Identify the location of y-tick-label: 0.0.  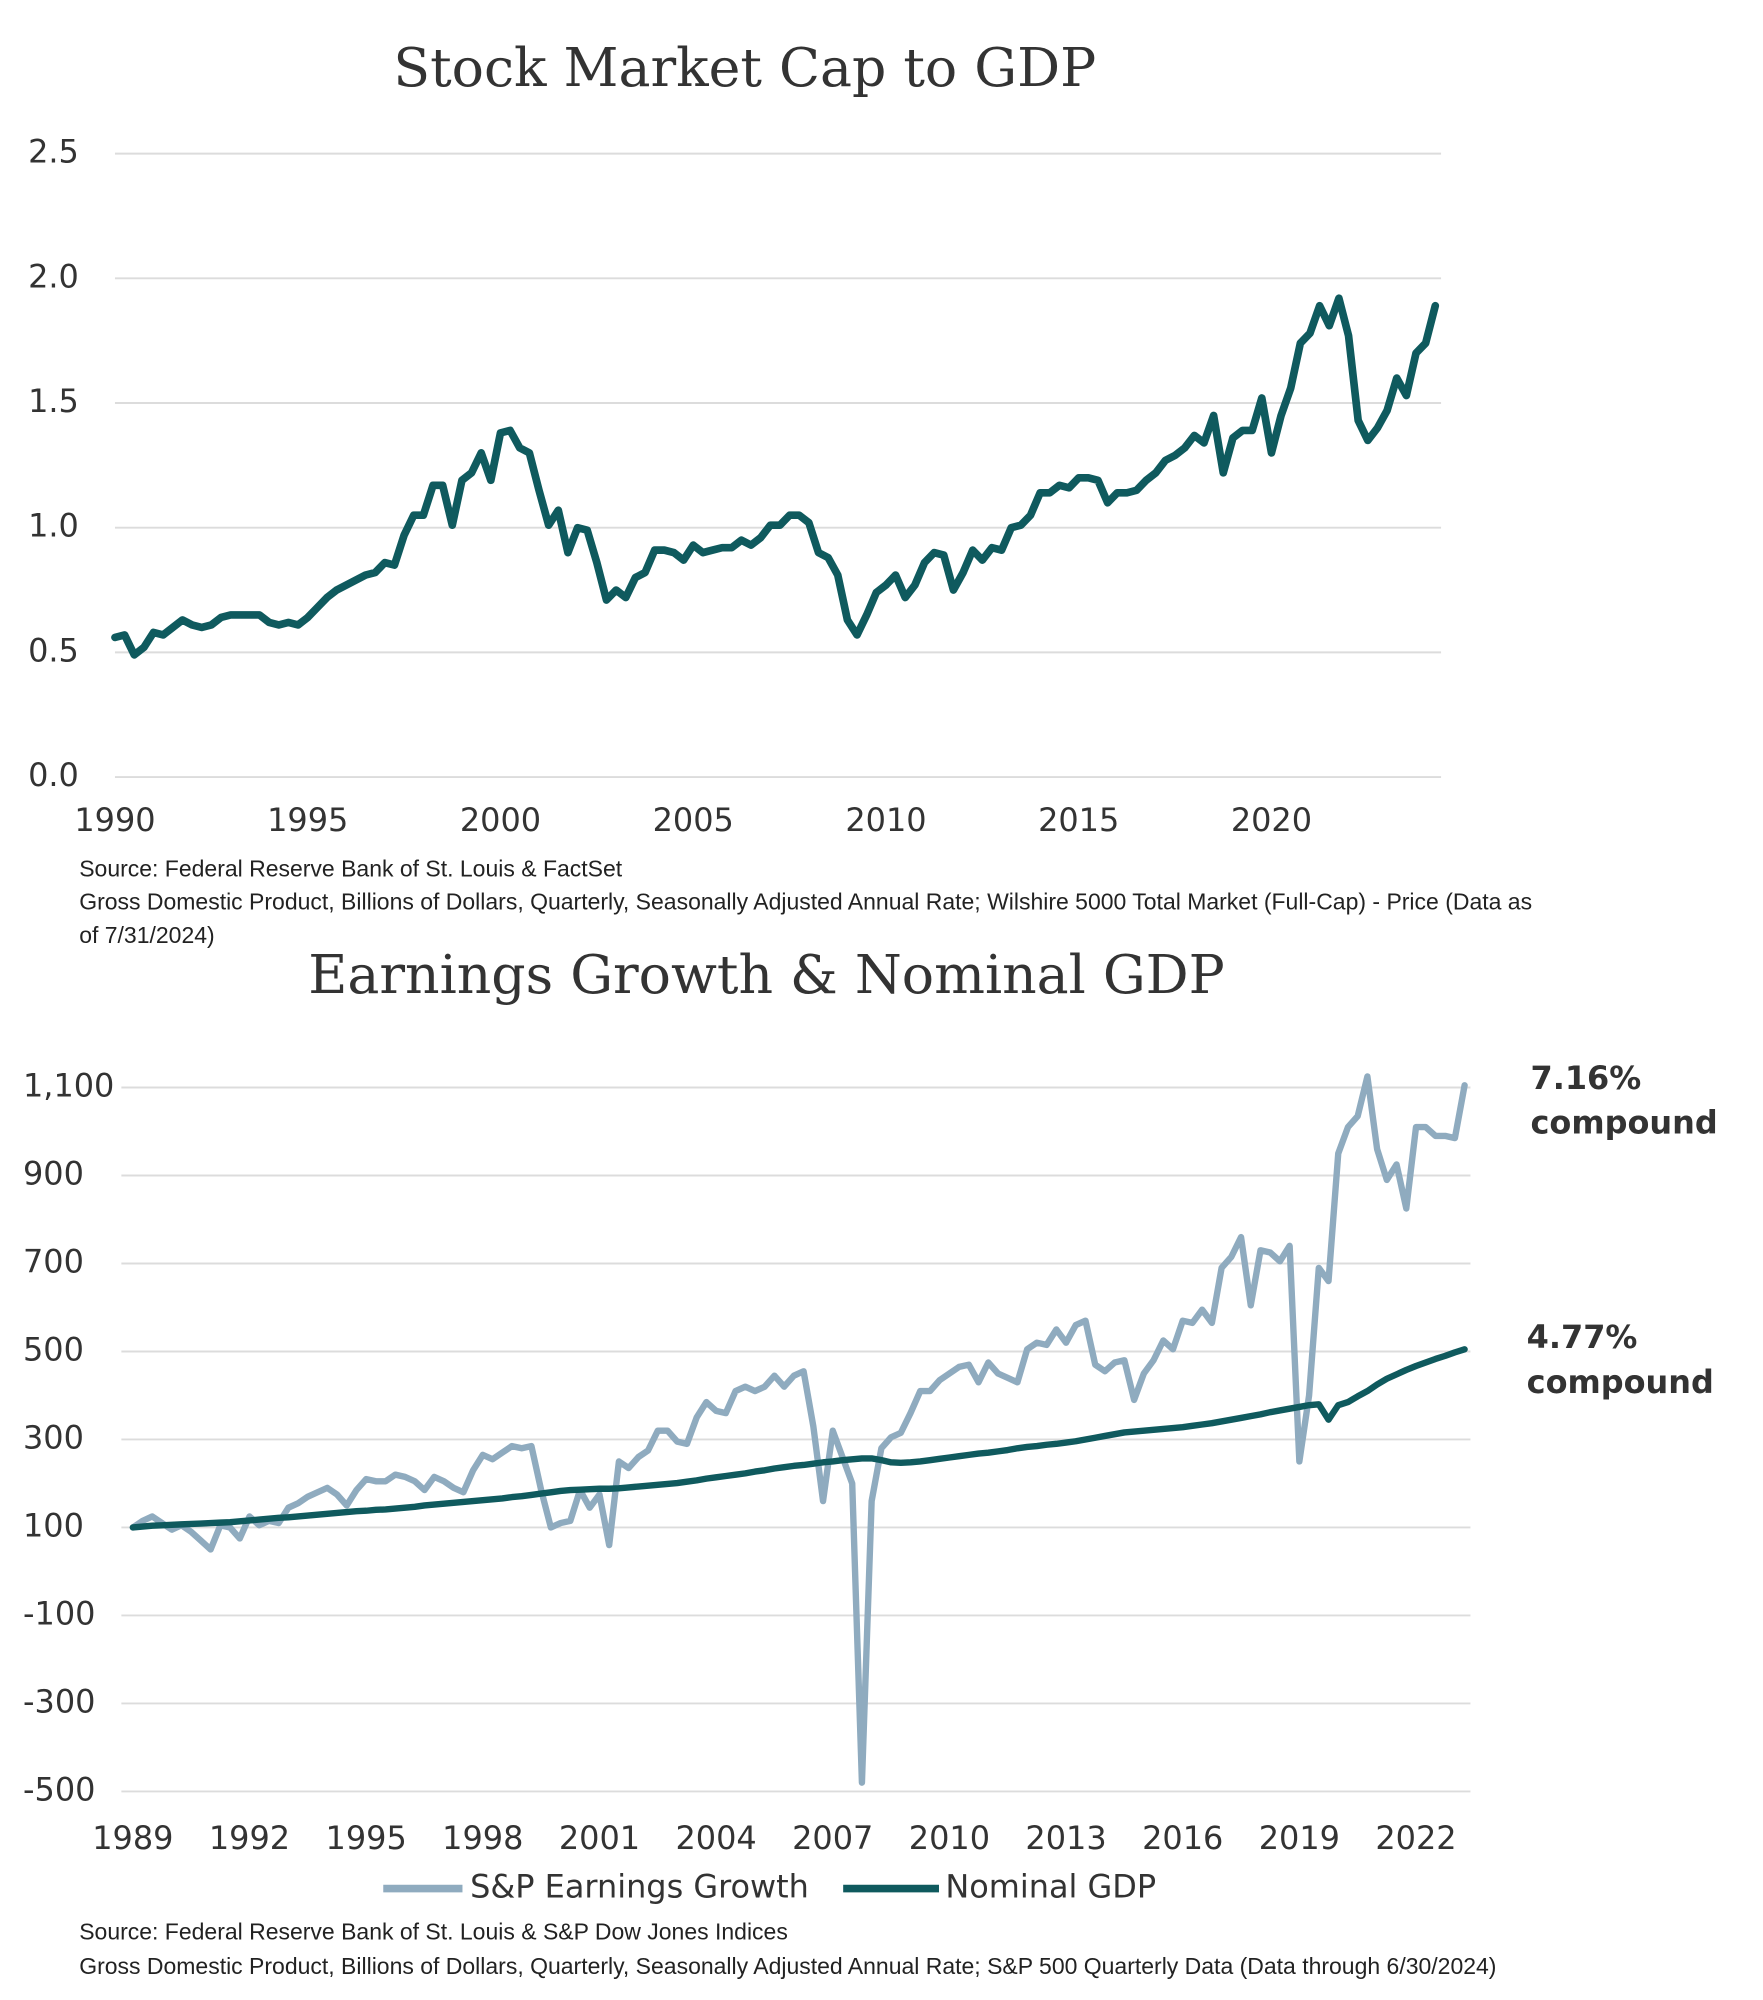
(53, 775).